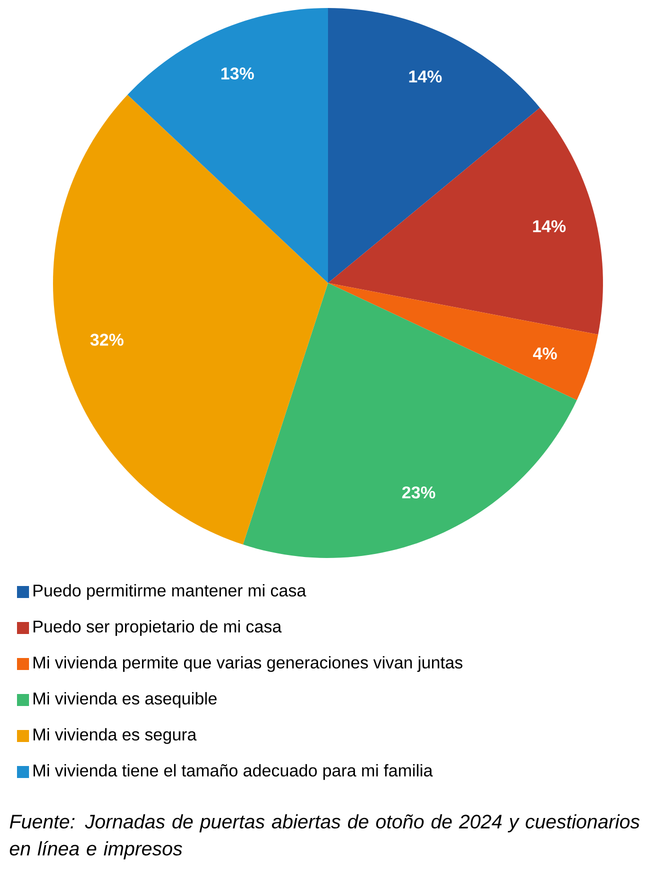 Image resolution: width=658 pixels, height=875 pixels. I want to click on legend-label: Mi vivienda permite que varias generaciones vivan juntas, so click(248, 664).